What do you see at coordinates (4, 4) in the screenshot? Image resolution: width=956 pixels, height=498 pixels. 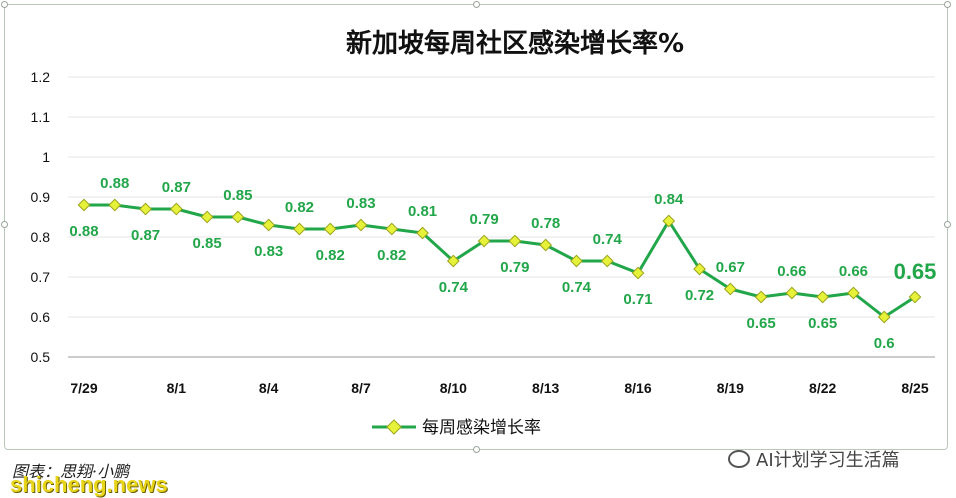 I see `resize-handle-top-left` at bounding box center [4, 4].